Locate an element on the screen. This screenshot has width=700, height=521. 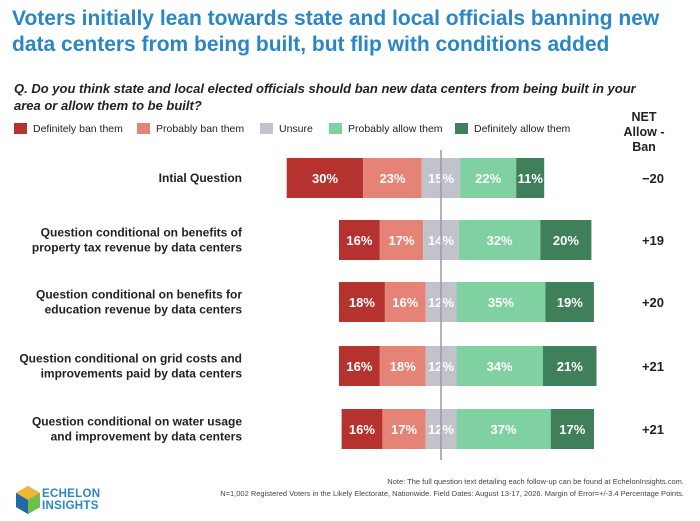
legend-label: Unsure is located at coordinates (296, 129).